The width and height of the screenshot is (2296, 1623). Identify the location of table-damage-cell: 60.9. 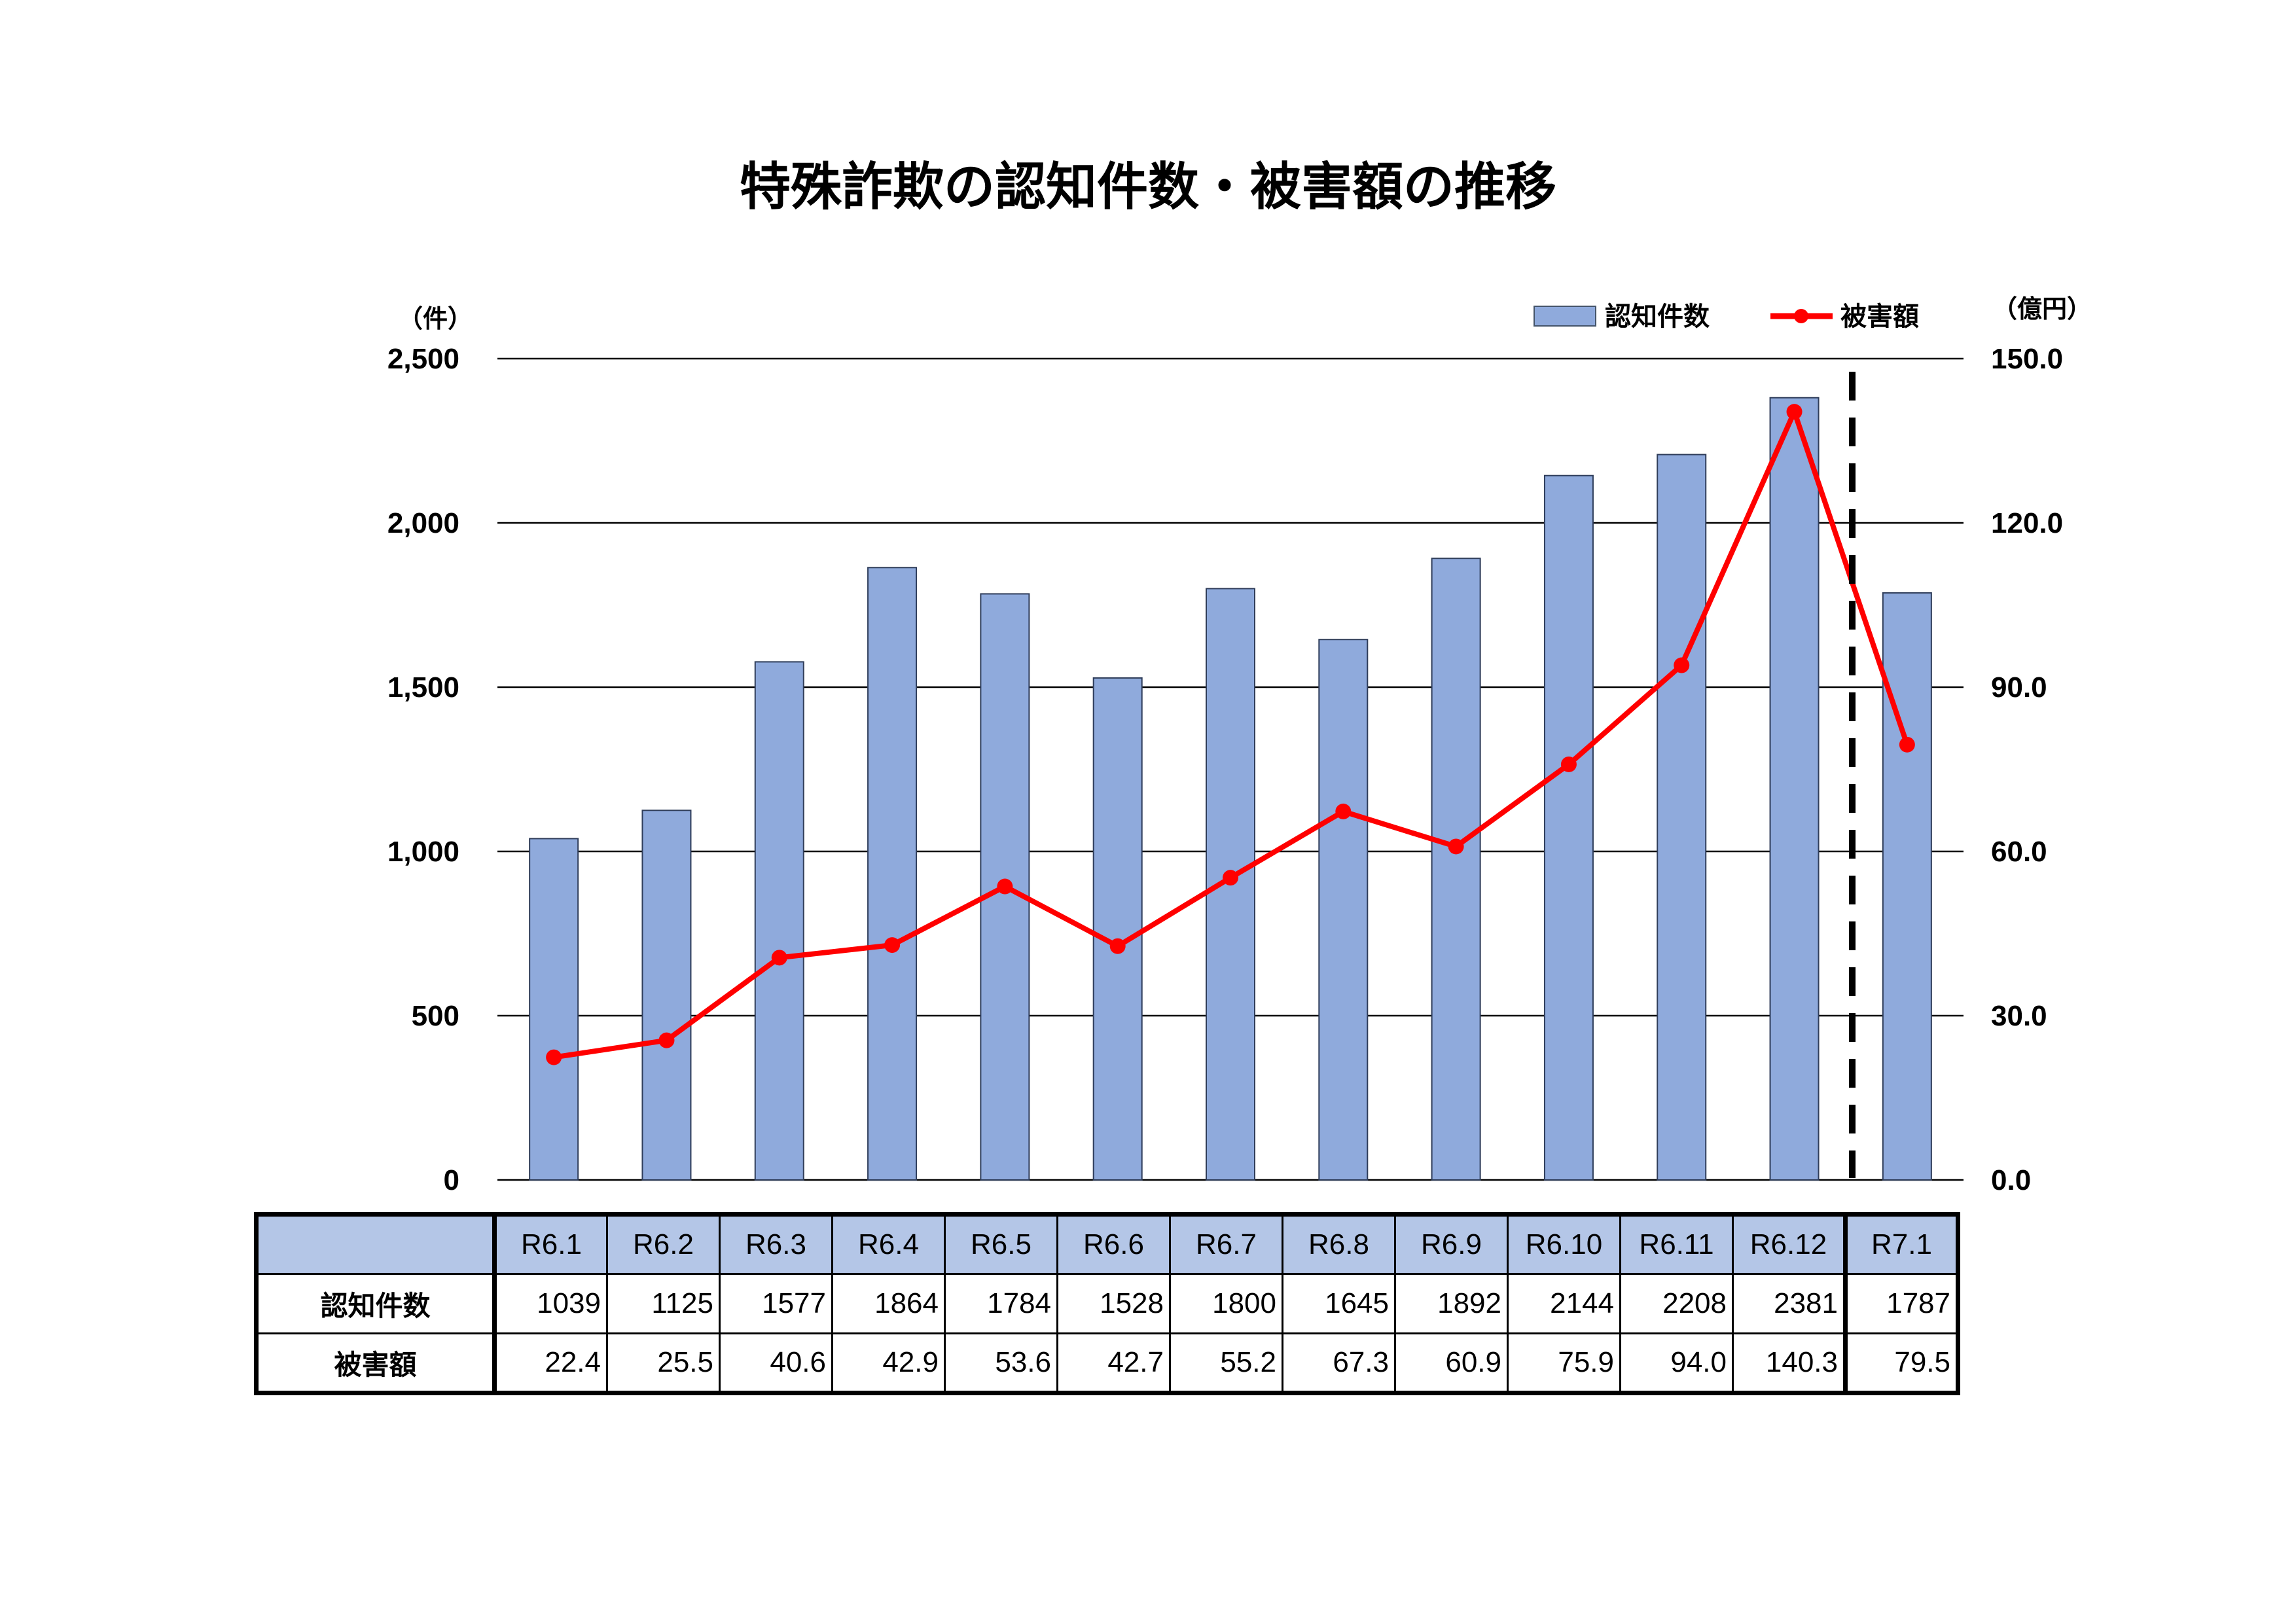
(1451, 1363).